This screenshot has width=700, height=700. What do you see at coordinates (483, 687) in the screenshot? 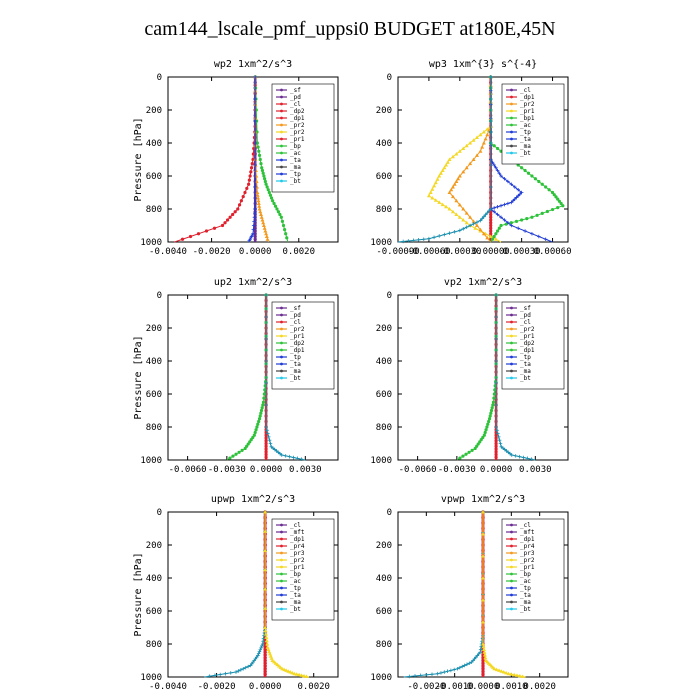
I see `x-tick-label: 0.0000` at bounding box center [483, 687].